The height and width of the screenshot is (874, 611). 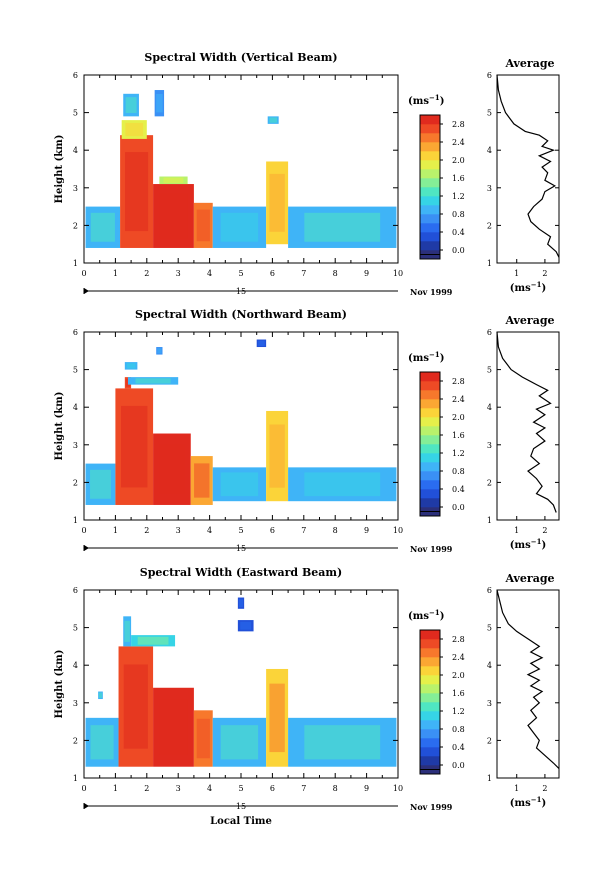 What do you see at coordinates (178, 530) in the screenshot?
I see `x-tick-label: 3` at bounding box center [178, 530].